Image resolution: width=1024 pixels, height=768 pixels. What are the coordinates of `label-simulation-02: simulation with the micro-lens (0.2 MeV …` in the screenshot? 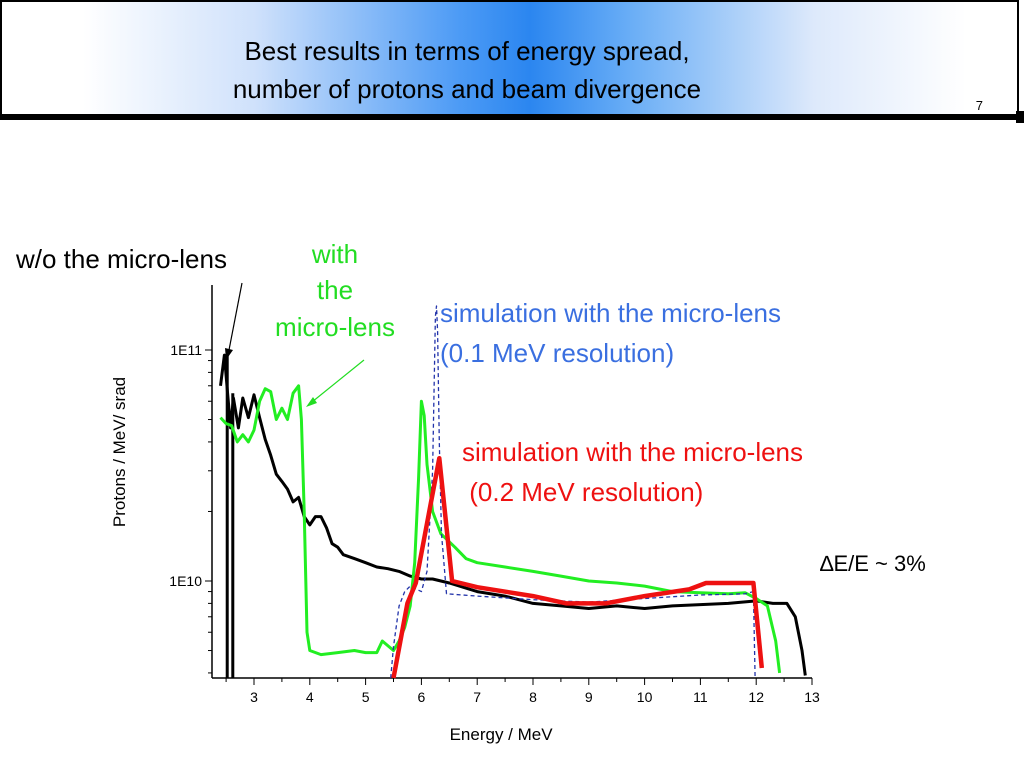 It's located at (632, 472).